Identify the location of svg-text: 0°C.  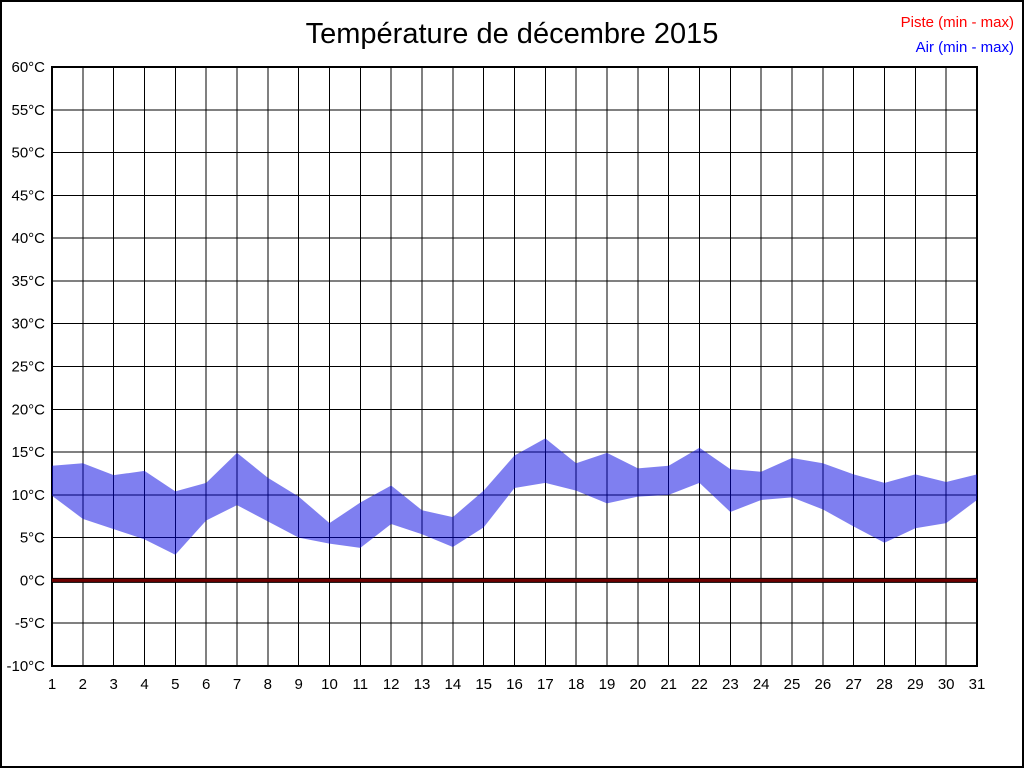
(32, 580).